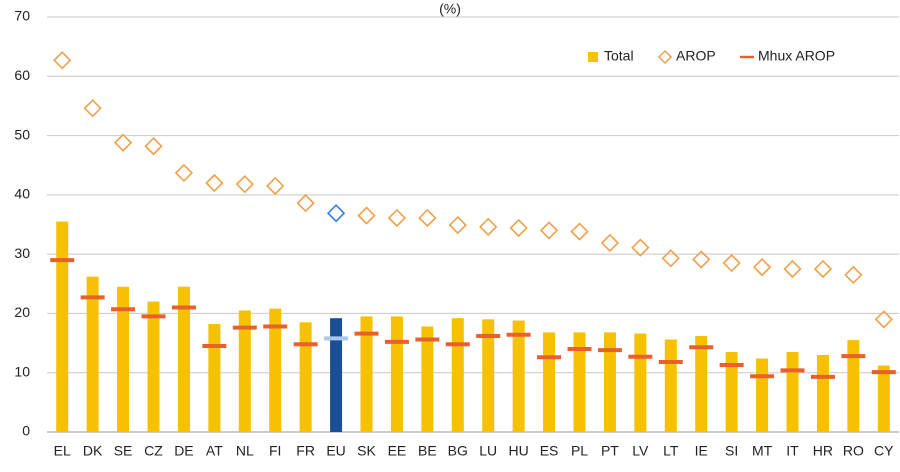  What do you see at coordinates (22, 134) in the screenshot?
I see `y-tick-label: 50` at bounding box center [22, 134].